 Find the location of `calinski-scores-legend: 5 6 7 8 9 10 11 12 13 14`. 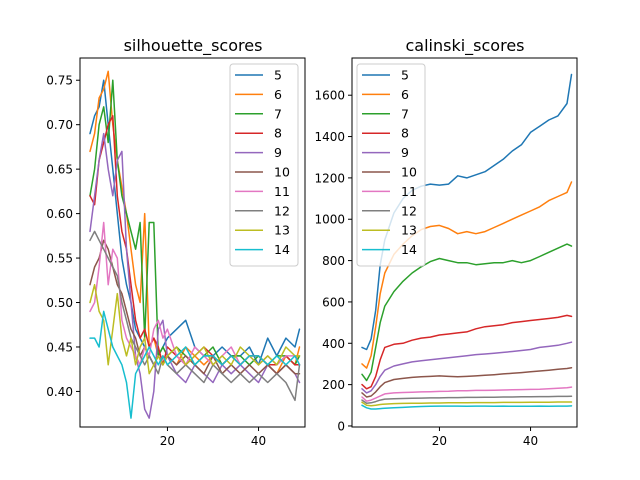

calinski-scores-legend: 5 6 7 8 9 10 11 12 13 14 is located at coordinates (391, 165).